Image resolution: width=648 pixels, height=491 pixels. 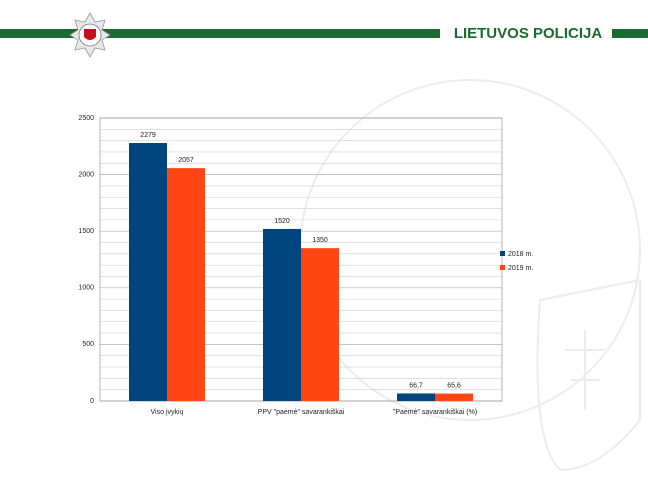 What do you see at coordinates (416, 385) in the screenshot?
I see `data-label: 66,7` at bounding box center [416, 385].